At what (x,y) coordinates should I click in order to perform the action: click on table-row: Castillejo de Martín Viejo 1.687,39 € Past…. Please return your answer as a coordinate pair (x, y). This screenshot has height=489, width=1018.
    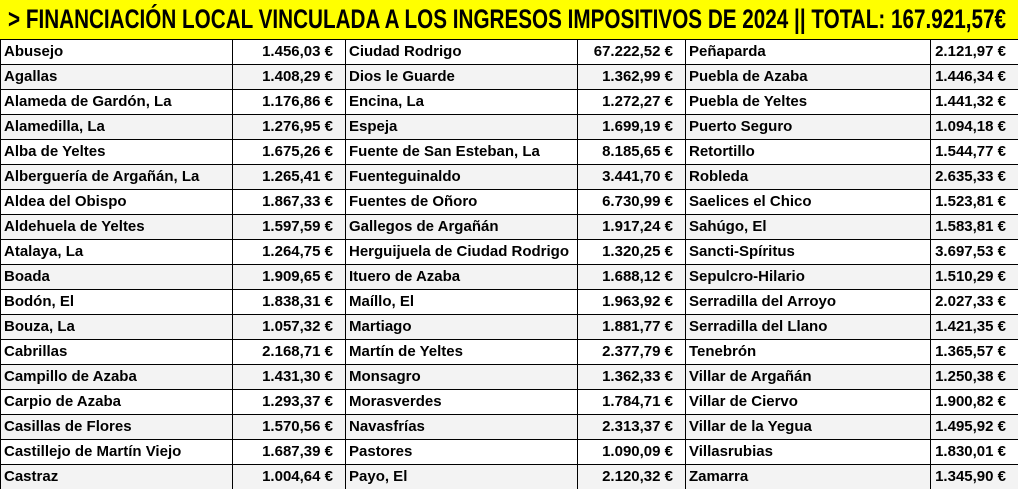
    Looking at the image, I should click on (509, 452).